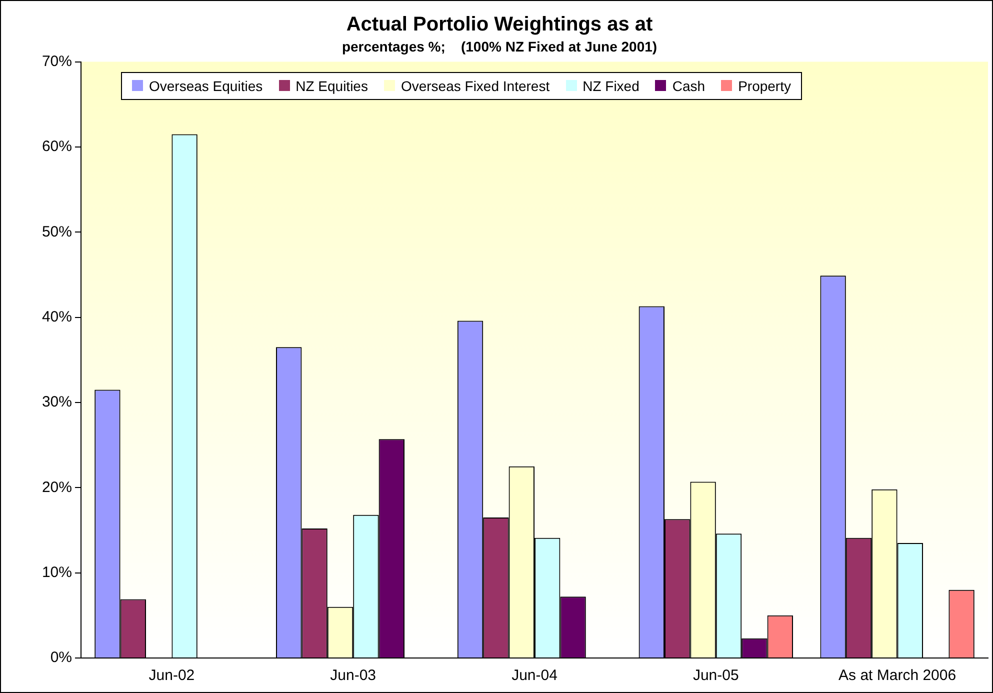 The width and height of the screenshot is (993, 693). I want to click on y-tick-label: 70%, so click(57, 61).